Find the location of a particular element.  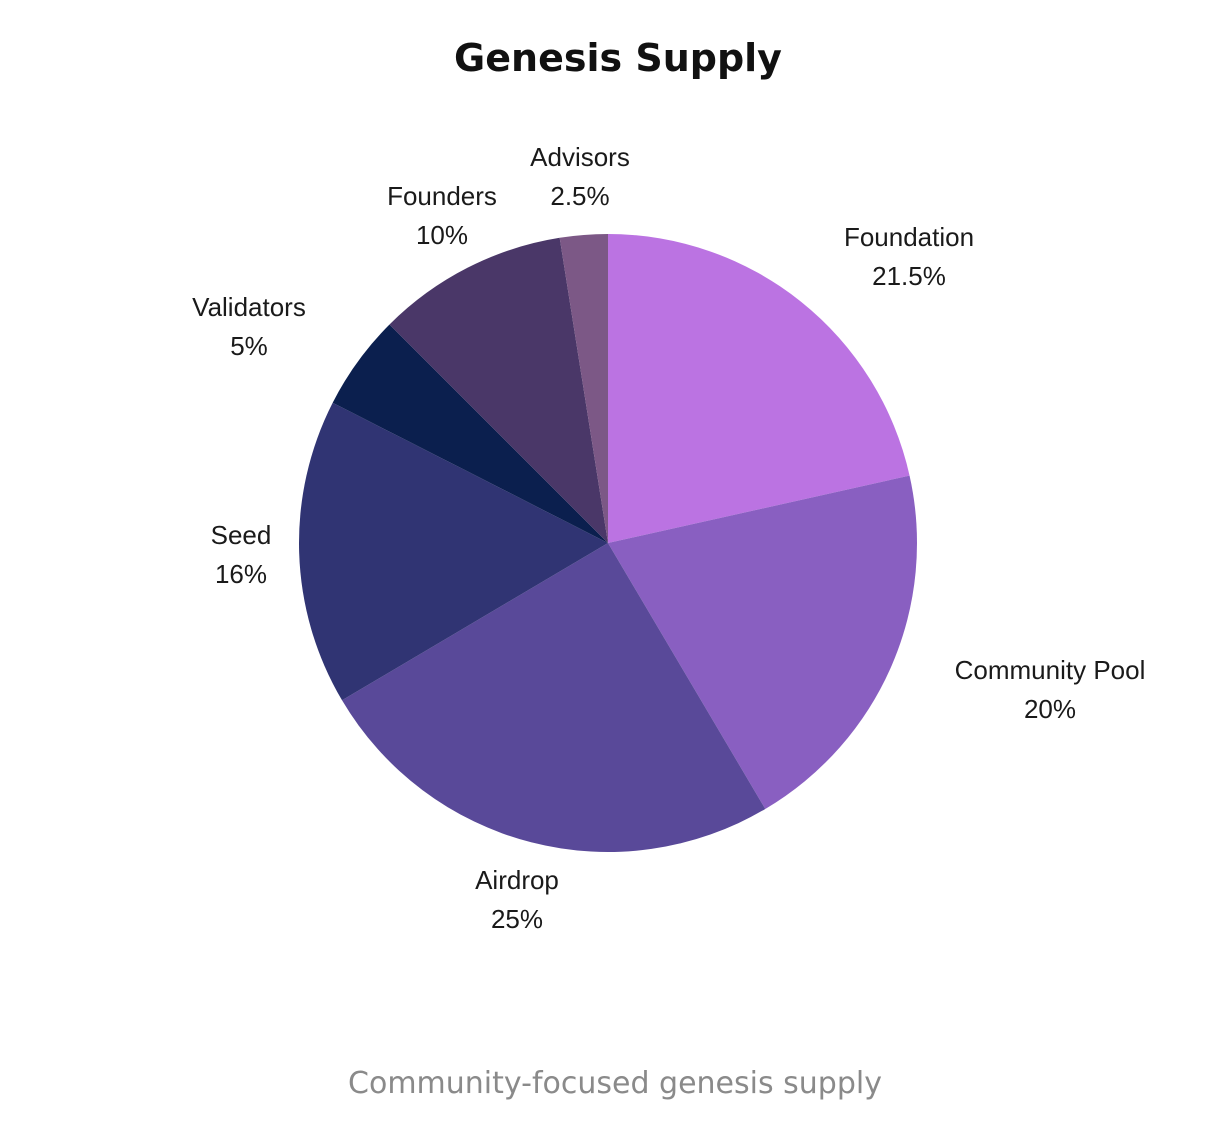

slice-label-advisors: Advisors is located at coordinates (580, 157).